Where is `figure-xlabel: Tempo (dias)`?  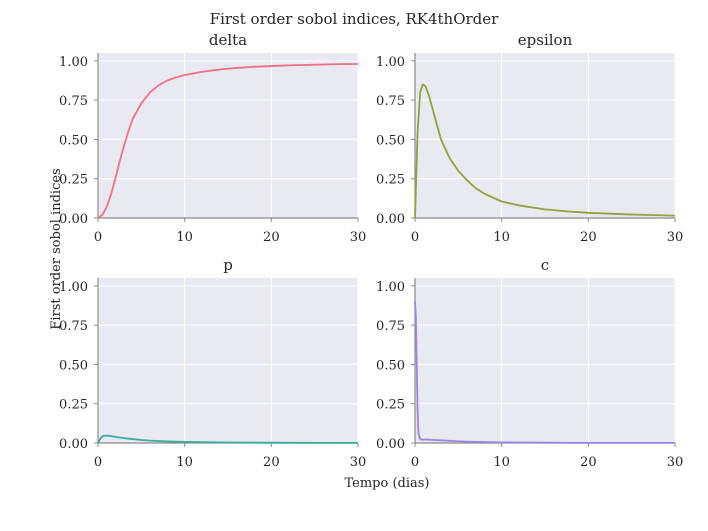
figure-xlabel: Tempo (dias) is located at coordinates (386, 483).